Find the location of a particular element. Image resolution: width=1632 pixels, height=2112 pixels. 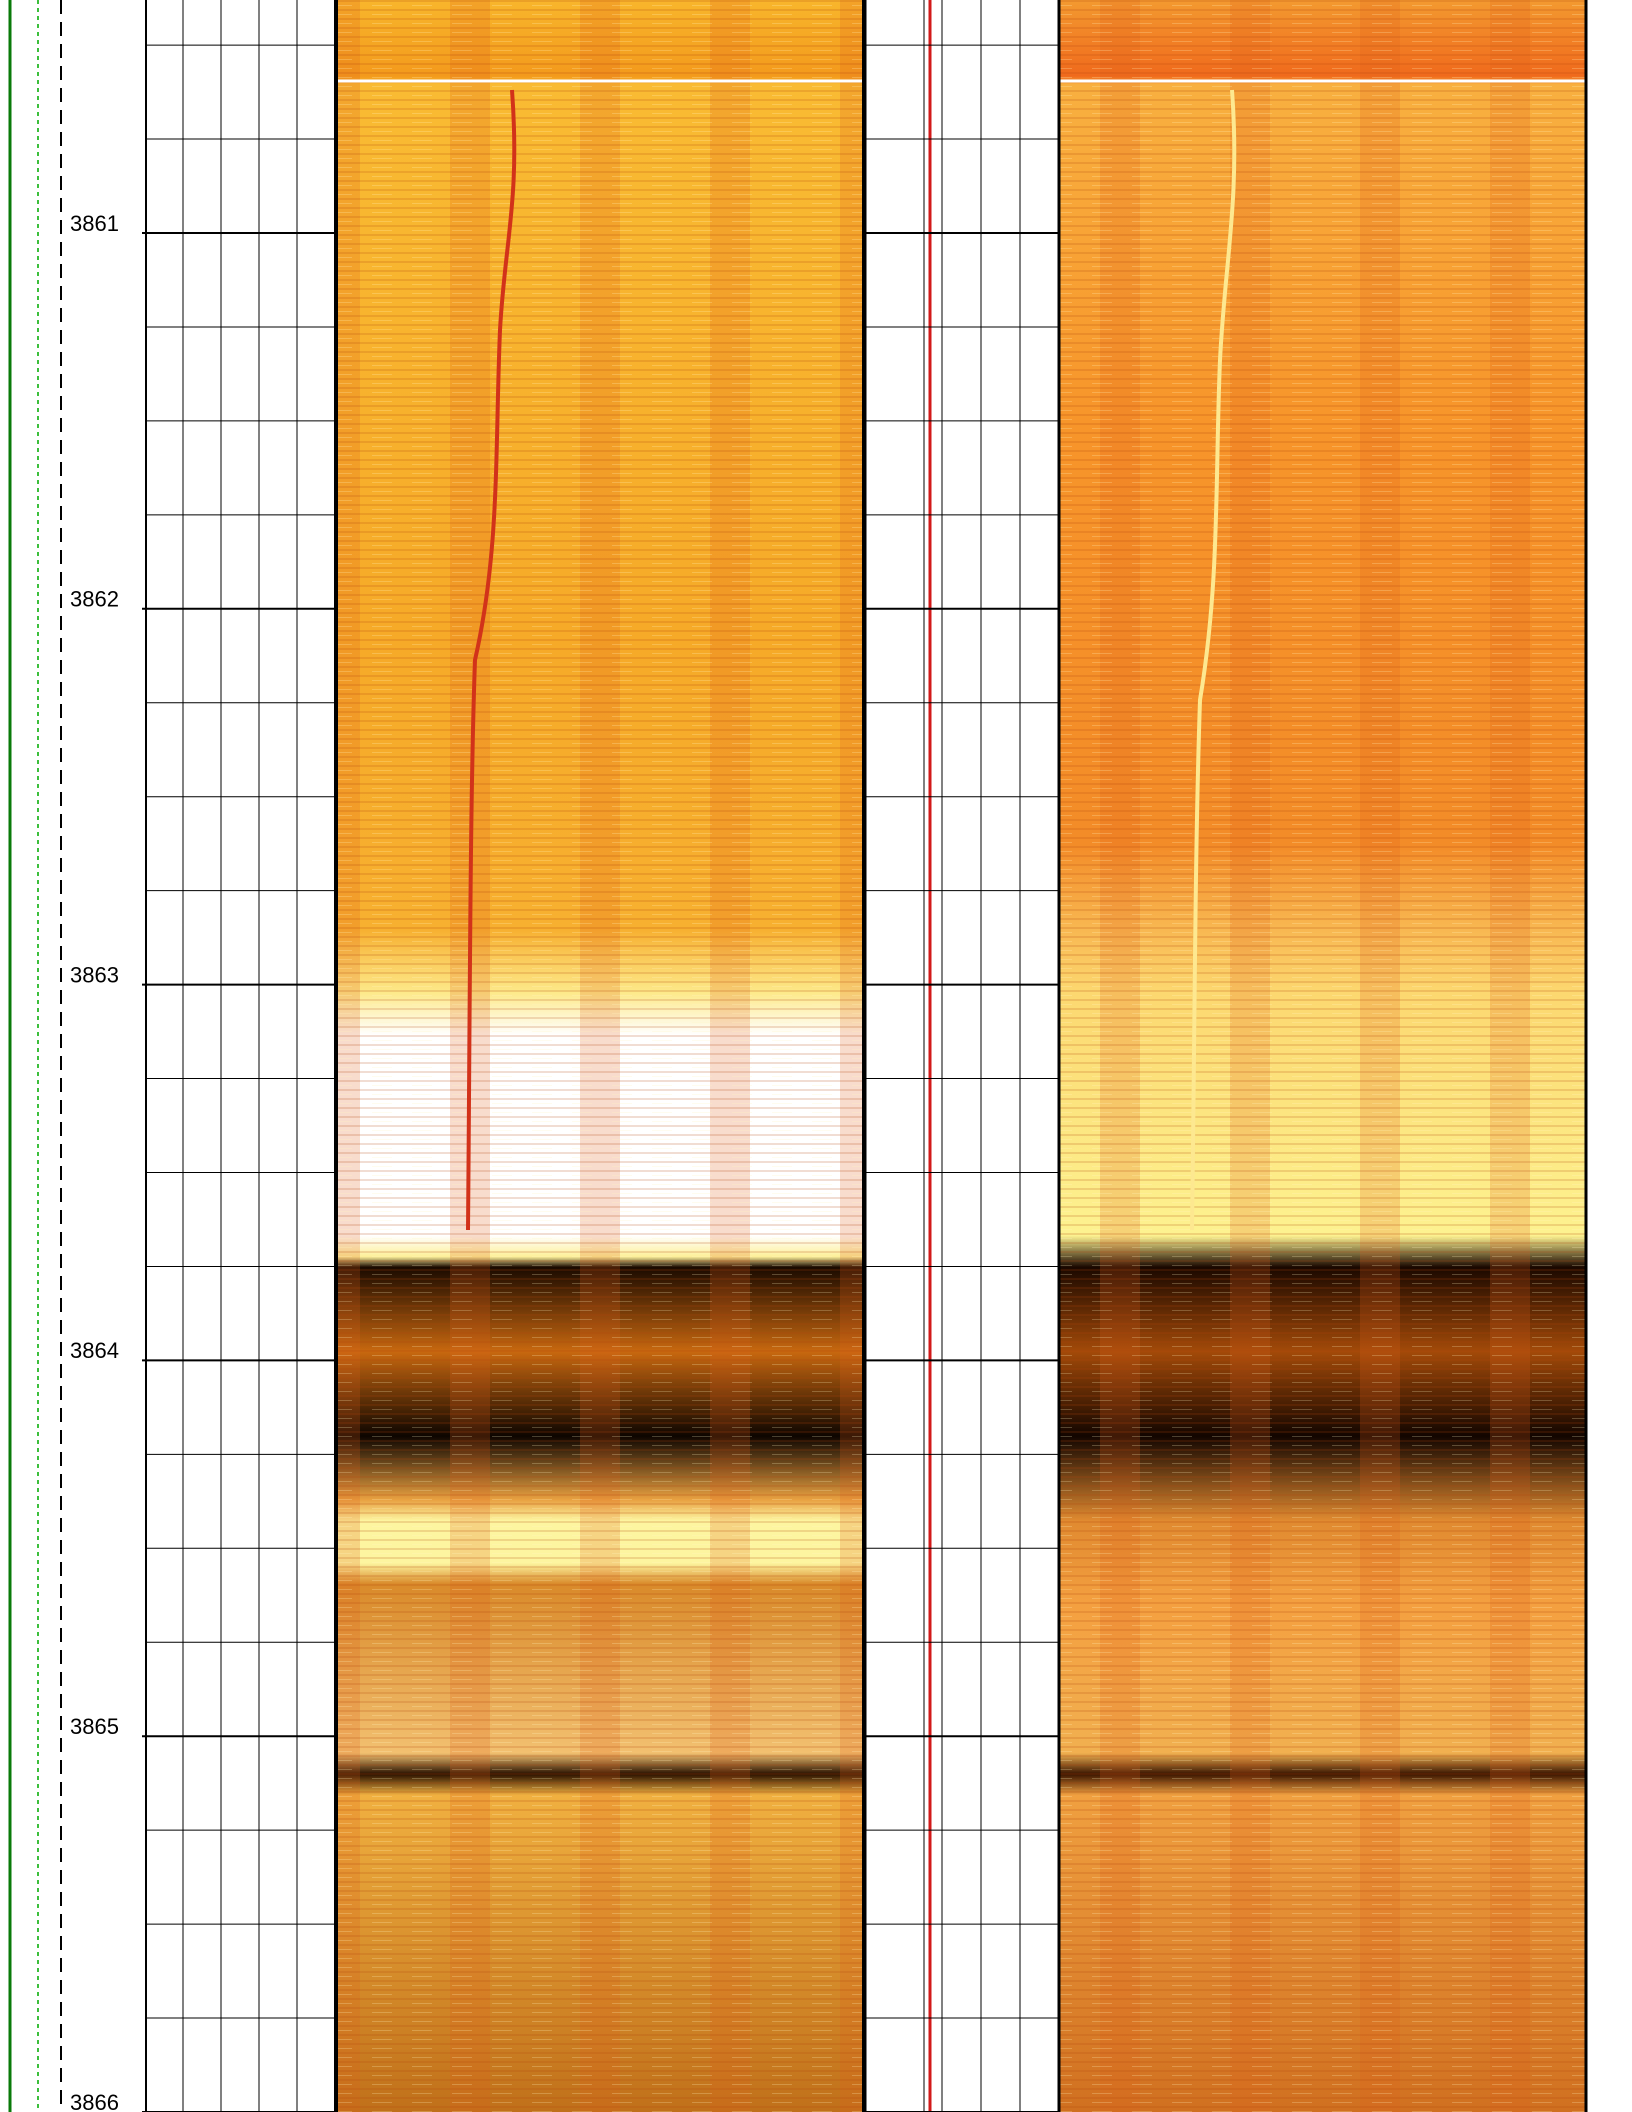

depth-label: 3865 is located at coordinates (94, 1726).